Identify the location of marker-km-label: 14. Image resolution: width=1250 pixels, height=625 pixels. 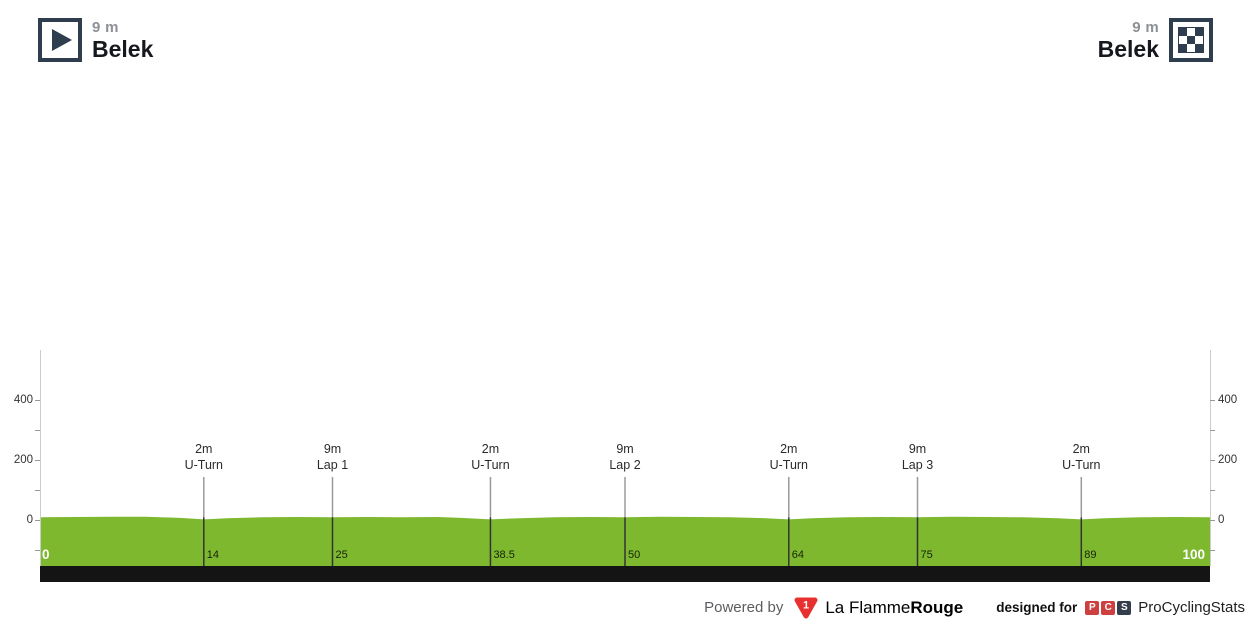
(213, 555).